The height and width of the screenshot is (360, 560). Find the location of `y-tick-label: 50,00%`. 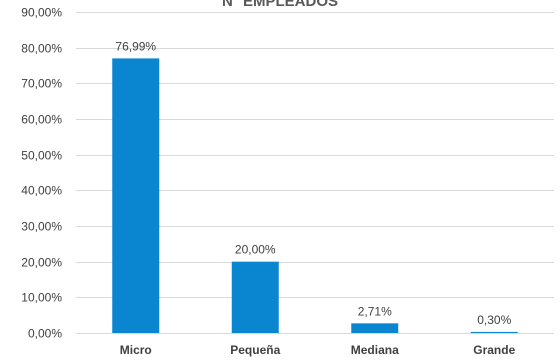

y-tick-label: 50,00% is located at coordinates (41, 156).